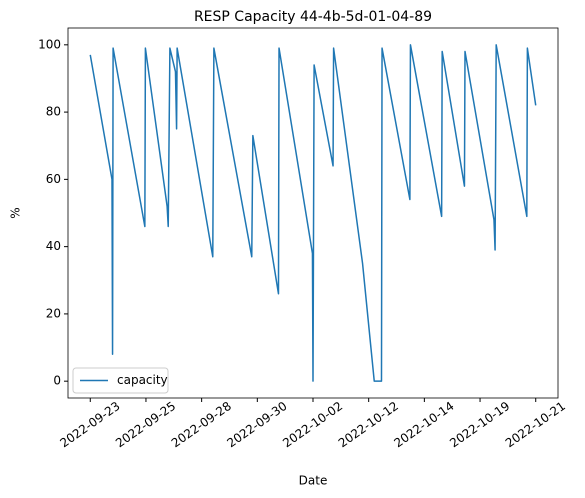 The image size is (585, 498). Describe the element at coordinates (53, 112) in the screenshot. I see `y-tick-label: 80` at that location.